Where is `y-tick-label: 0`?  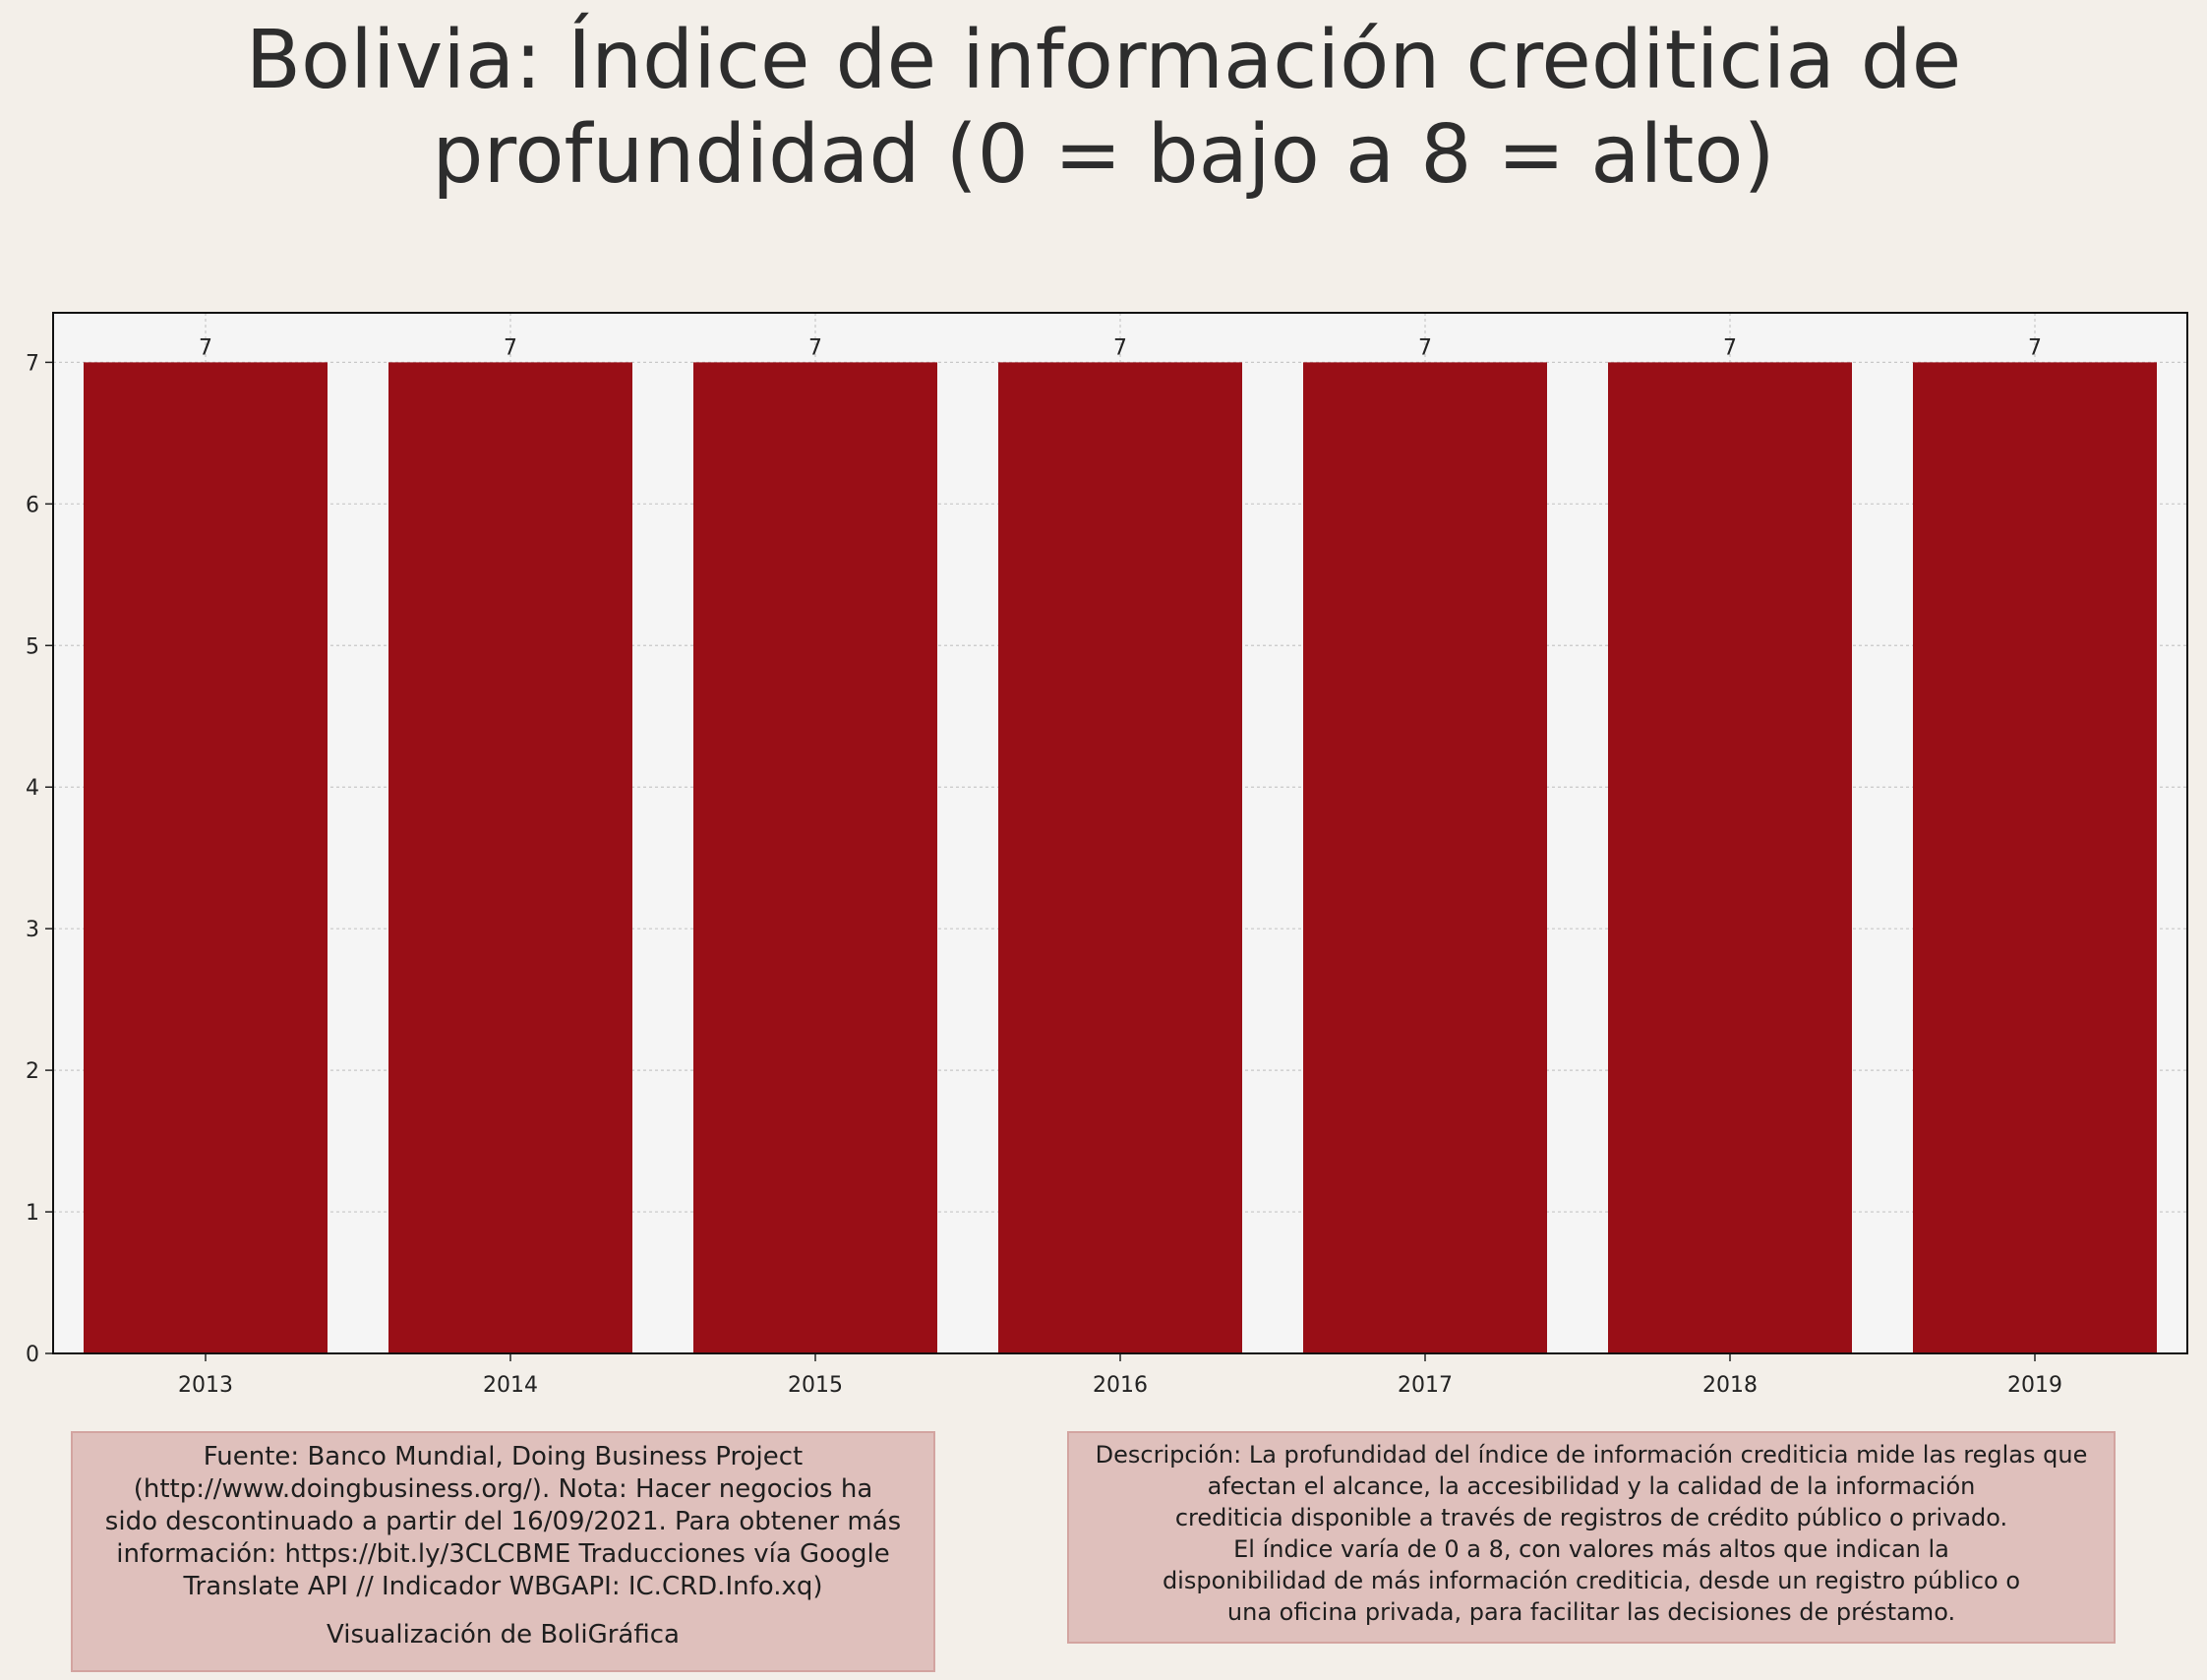
y-tick-label: 0 is located at coordinates (32, 1355).